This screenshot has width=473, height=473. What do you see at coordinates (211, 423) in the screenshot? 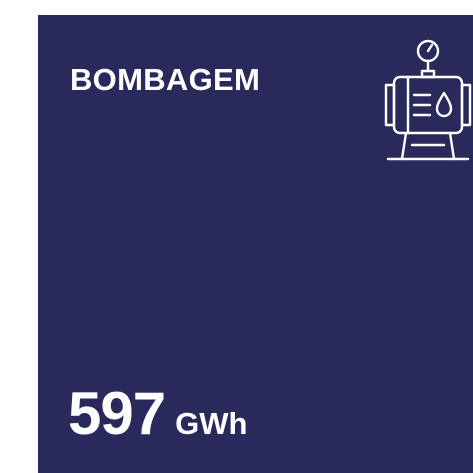
I see `metric-unit: GWh` at bounding box center [211, 423].